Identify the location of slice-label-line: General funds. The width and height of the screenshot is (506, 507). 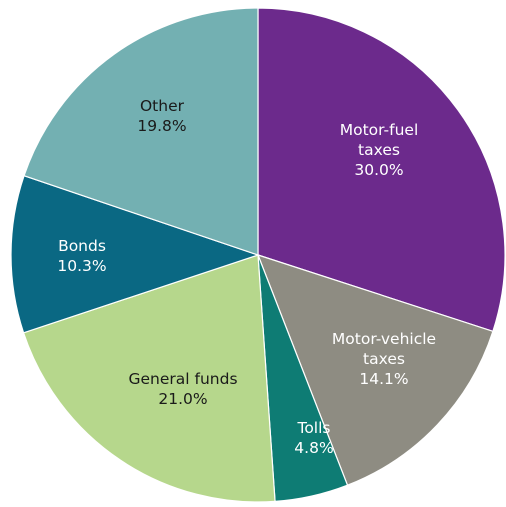
(182, 379).